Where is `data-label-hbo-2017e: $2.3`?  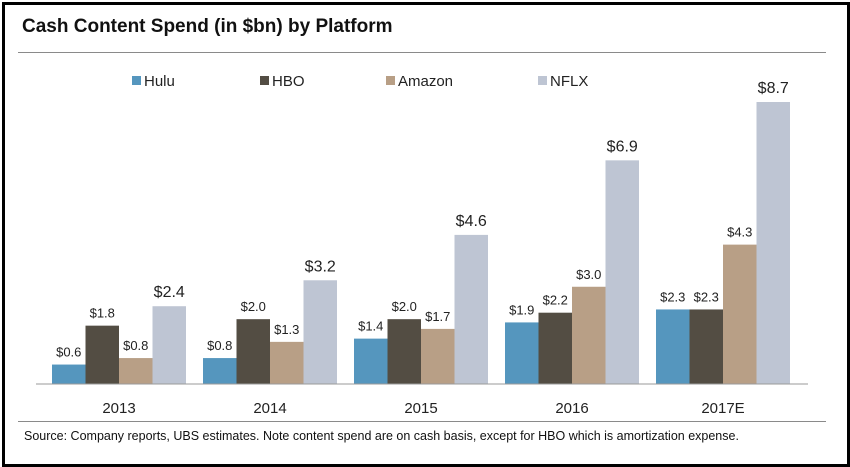
data-label-hbo-2017e: $2.3 is located at coordinates (706, 296).